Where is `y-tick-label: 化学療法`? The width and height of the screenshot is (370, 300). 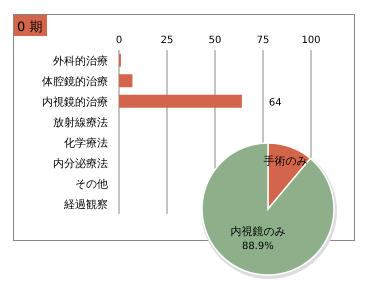
y-tick-label: 化学療法 is located at coordinates (86, 143).